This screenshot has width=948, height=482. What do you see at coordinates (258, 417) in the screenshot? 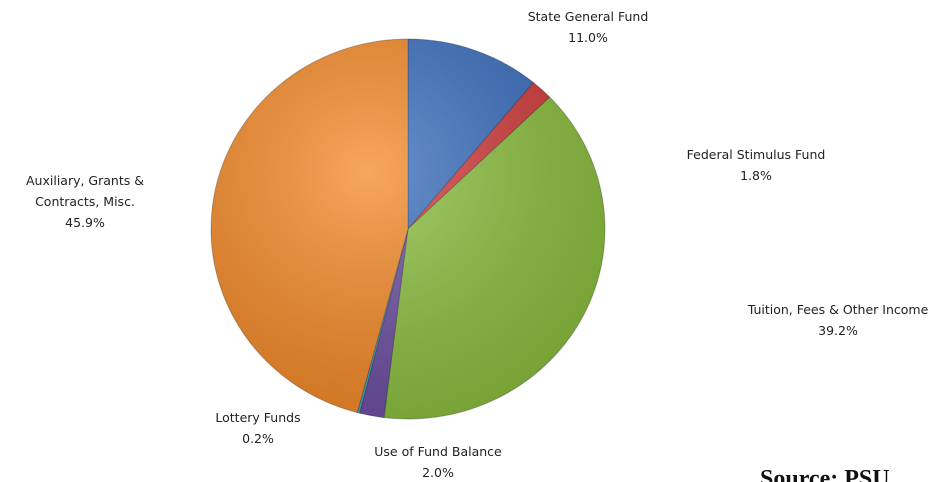
I see `category-label: Lottery Funds` at bounding box center [258, 417].